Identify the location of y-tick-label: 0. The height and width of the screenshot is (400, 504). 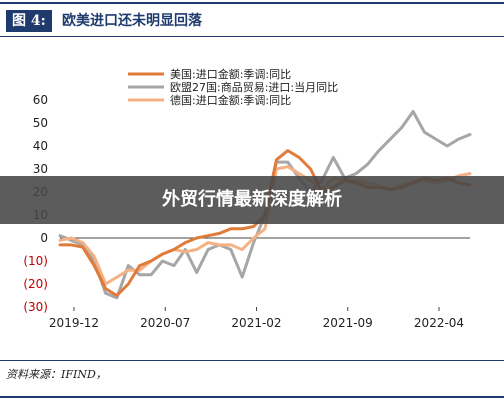
(44, 238).